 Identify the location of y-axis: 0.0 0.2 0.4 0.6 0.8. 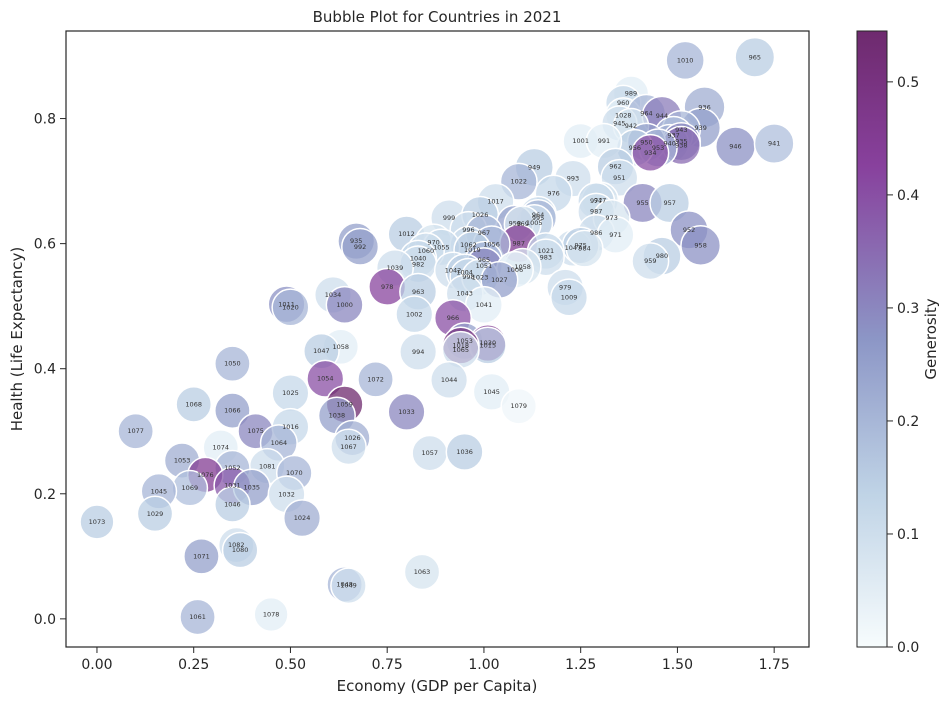
(50, 370).